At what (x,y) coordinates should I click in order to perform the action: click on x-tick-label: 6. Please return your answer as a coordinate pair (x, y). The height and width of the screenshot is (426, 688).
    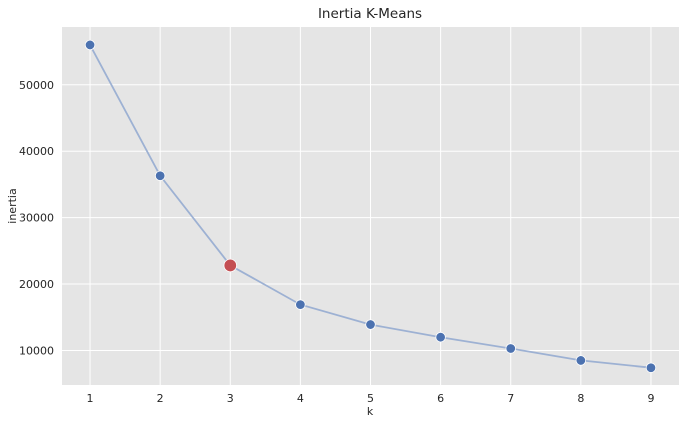
    Looking at the image, I should click on (440, 398).